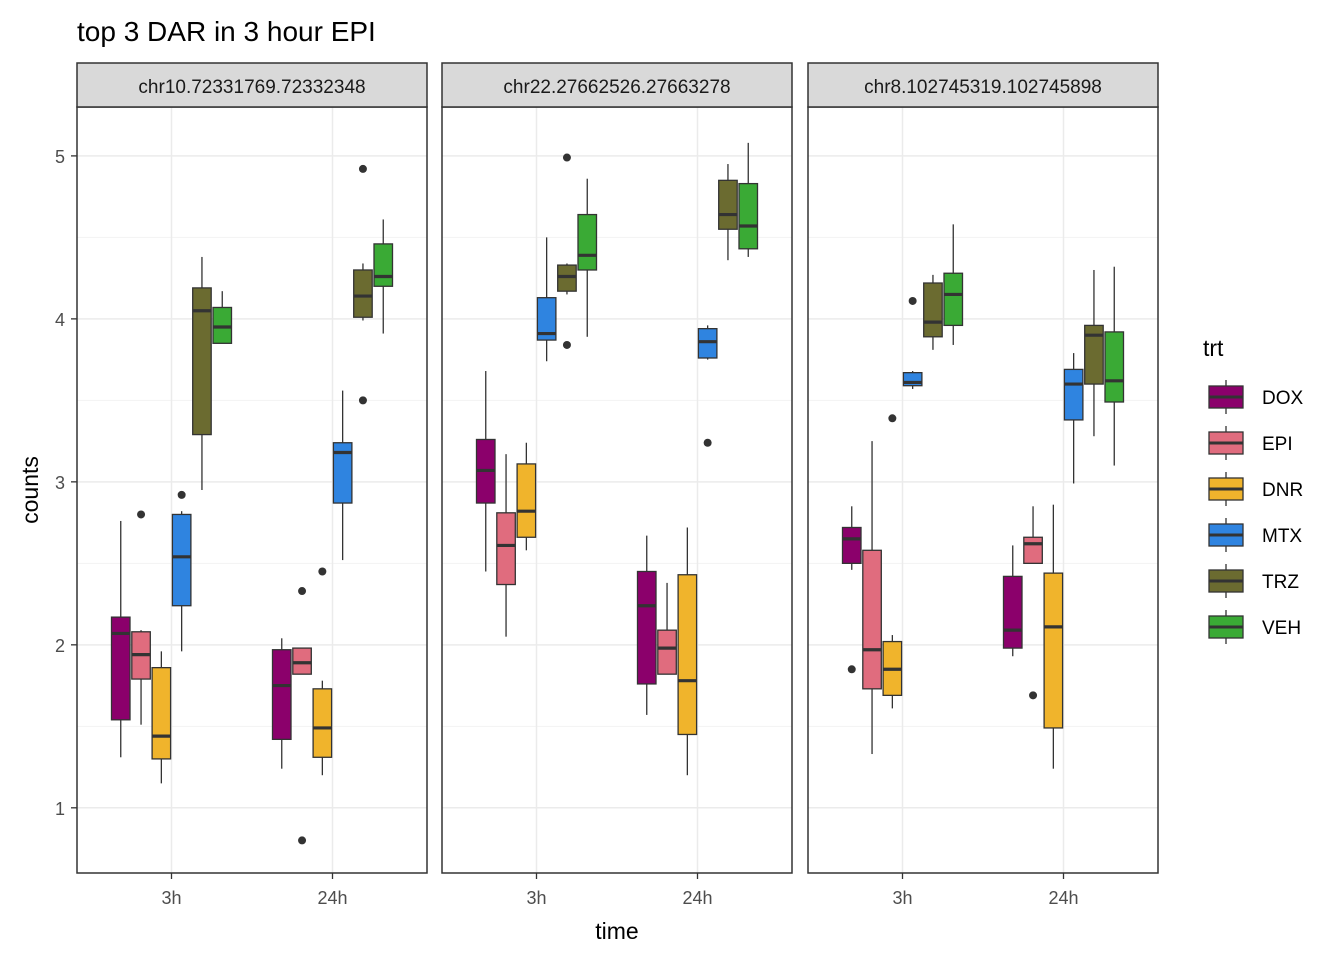 The width and height of the screenshot is (1344, 960). Describe the element at coordinates (60, 809) in the screenshot. I see `y-tick-label: 1` at that location.